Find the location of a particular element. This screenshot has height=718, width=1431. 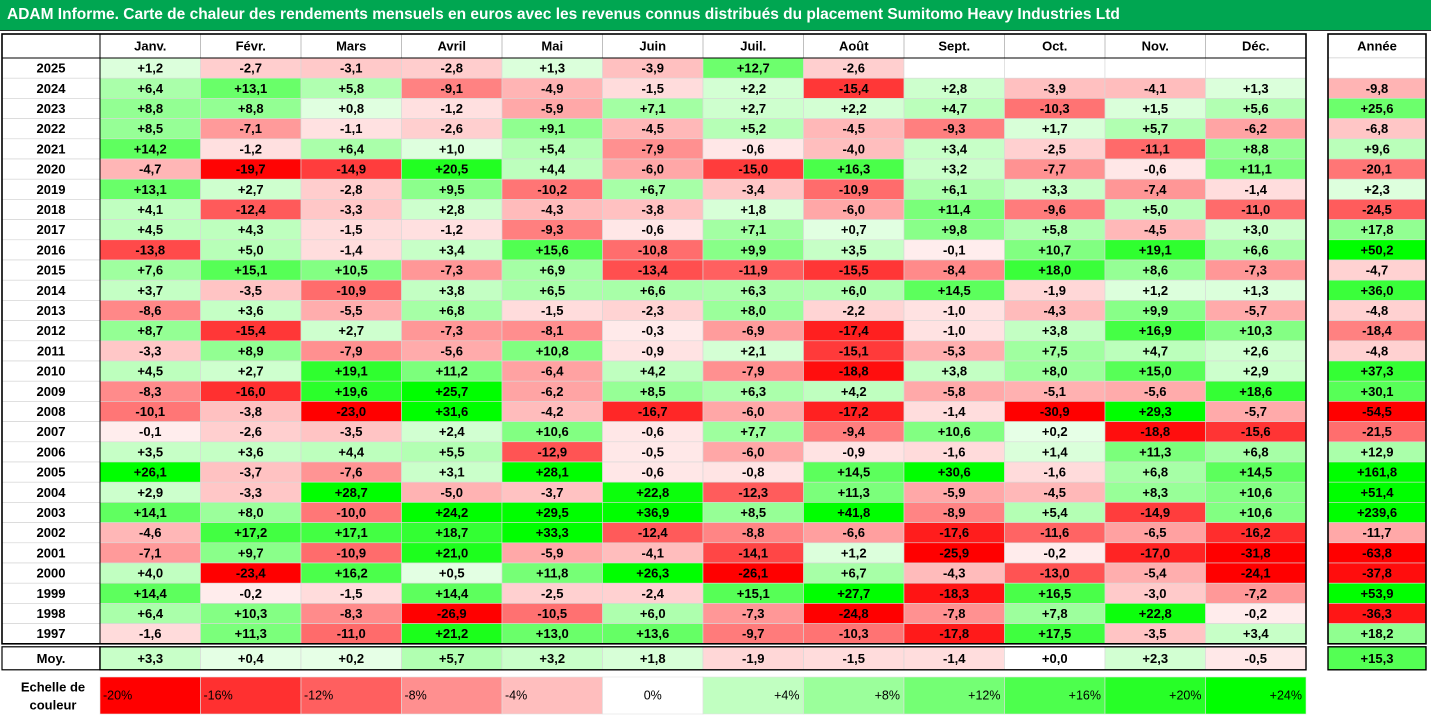

cell-value: -4,9 is located at coordinates (552, 88).